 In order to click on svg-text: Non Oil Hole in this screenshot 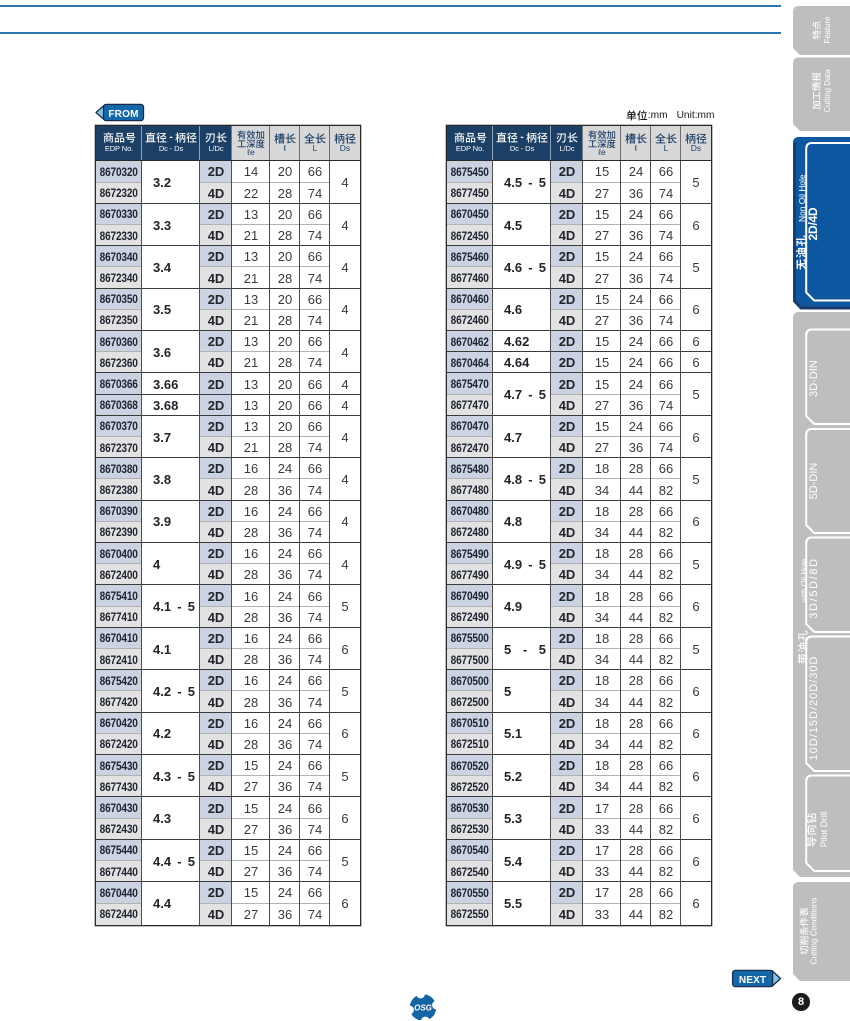, I will do `click(802, 198)`.